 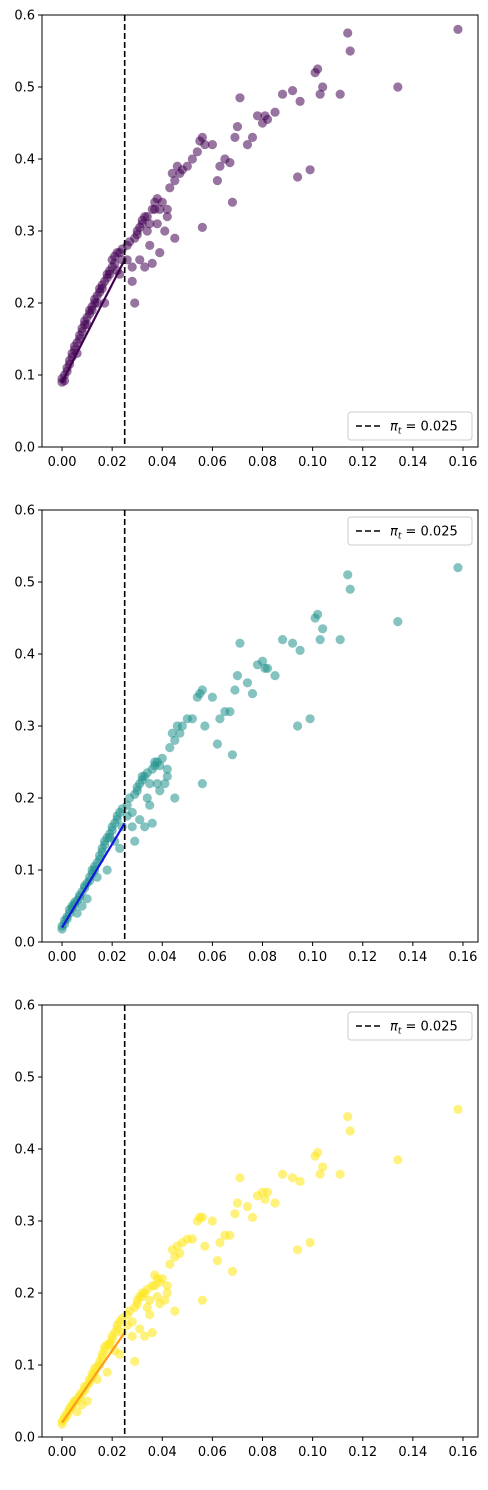 What do you see at coordinates (462, 957) in the screenshot?
I see `x-tick-label: 0.16` at bounding box center [462, 957].